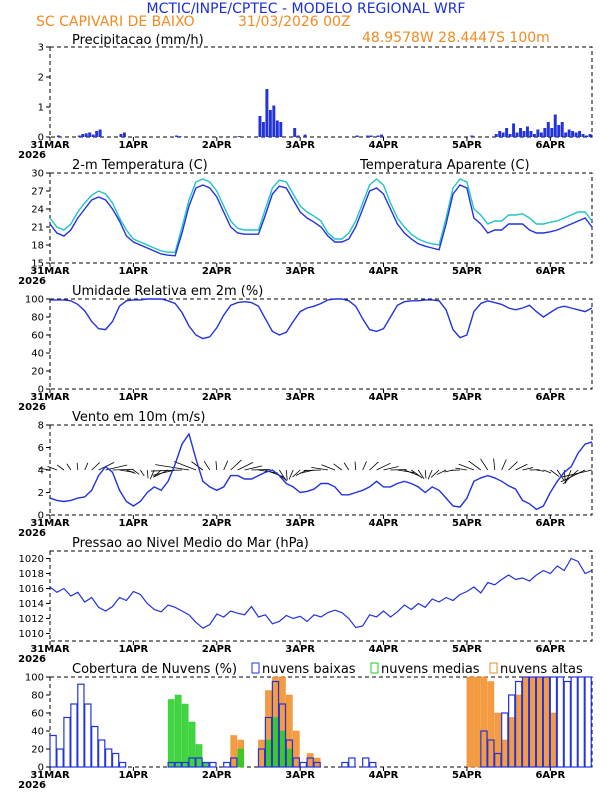 Image resolution: width=612 pixels, height=792 pixels. What do you see at coordinates (374, 668) in the screenshot?
I see `legend-box-mid` at bounding box center [374, 668].